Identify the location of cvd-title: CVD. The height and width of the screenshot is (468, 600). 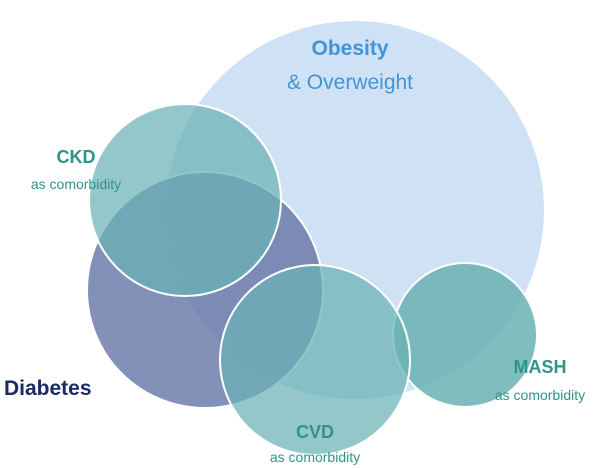
(314, 432).